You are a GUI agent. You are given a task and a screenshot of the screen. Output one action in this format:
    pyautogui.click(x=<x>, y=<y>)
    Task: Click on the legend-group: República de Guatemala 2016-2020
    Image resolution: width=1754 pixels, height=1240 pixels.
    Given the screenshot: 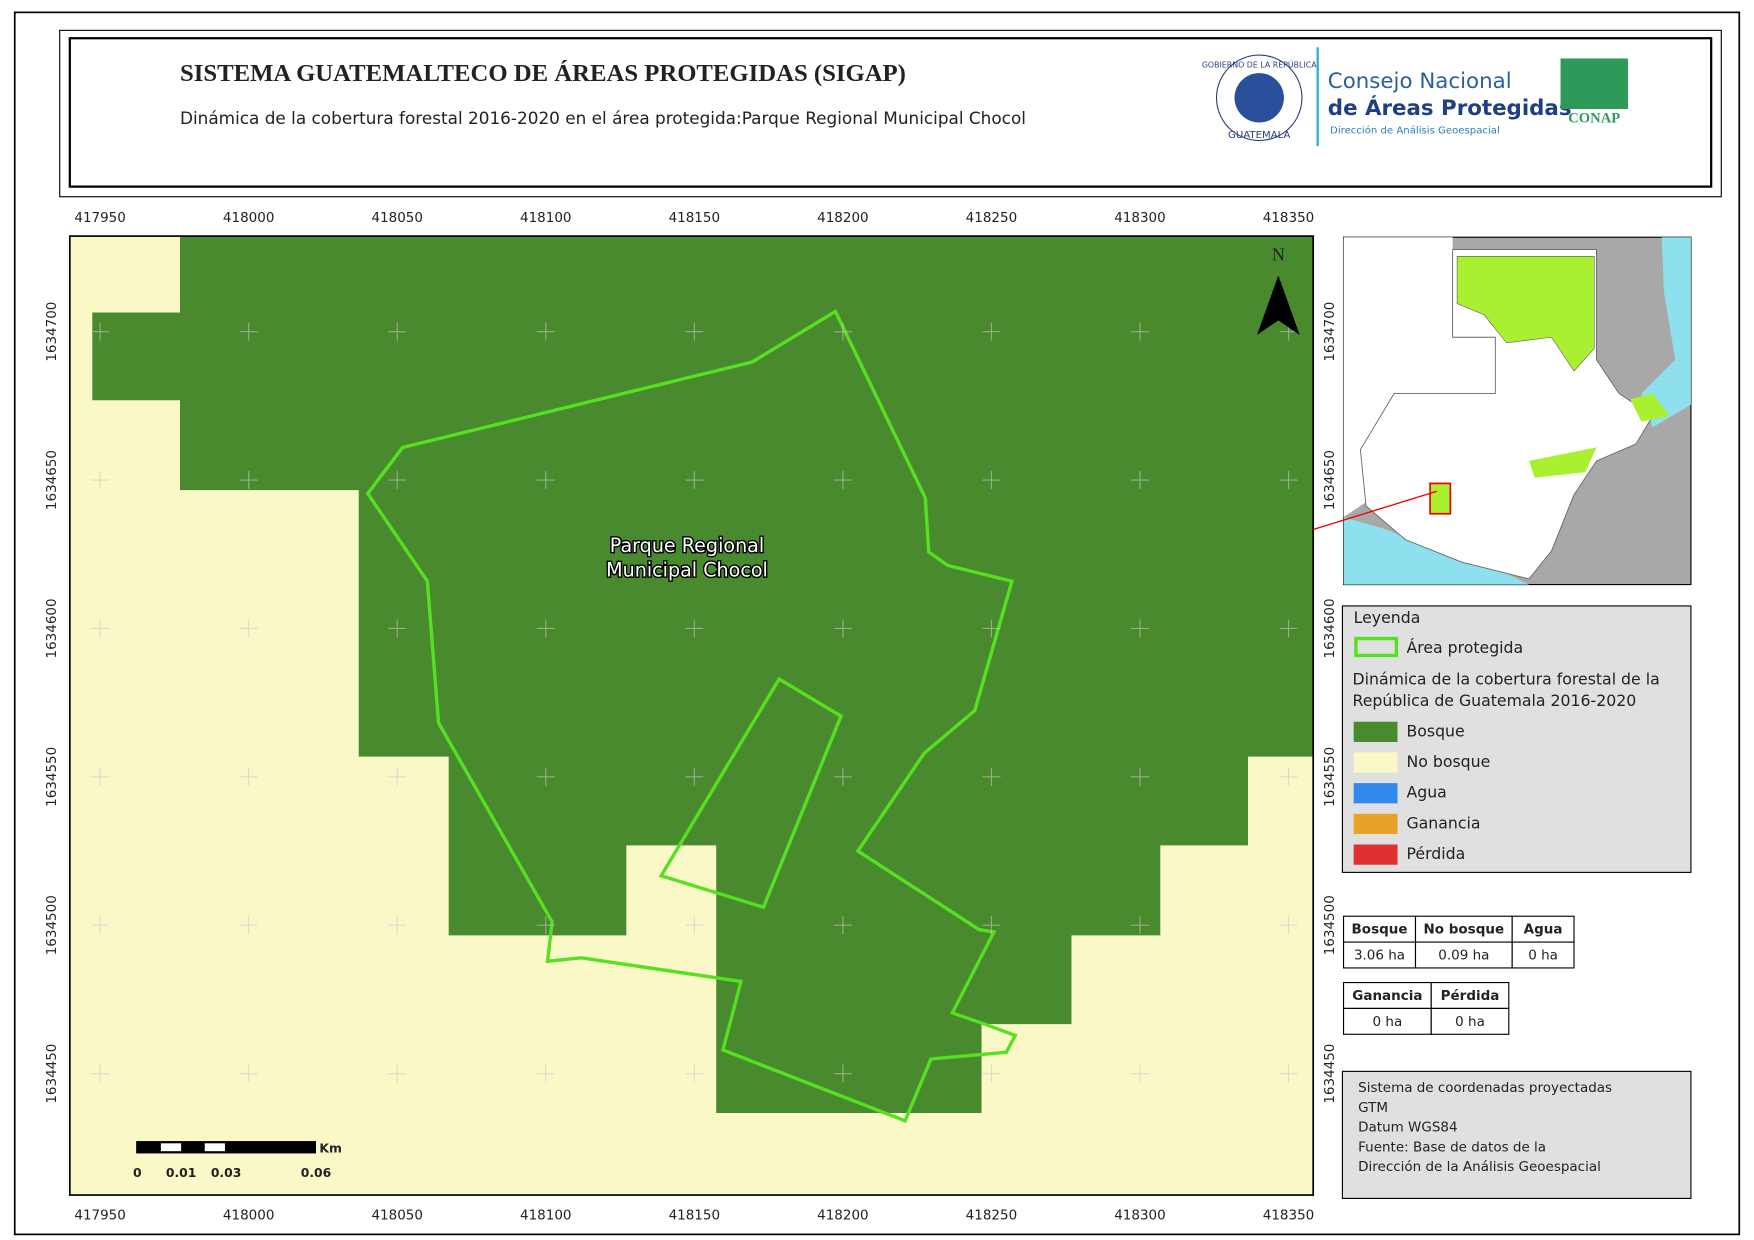 What is the action you would take?
    pyautogui.click(x=1495, y=700)
    